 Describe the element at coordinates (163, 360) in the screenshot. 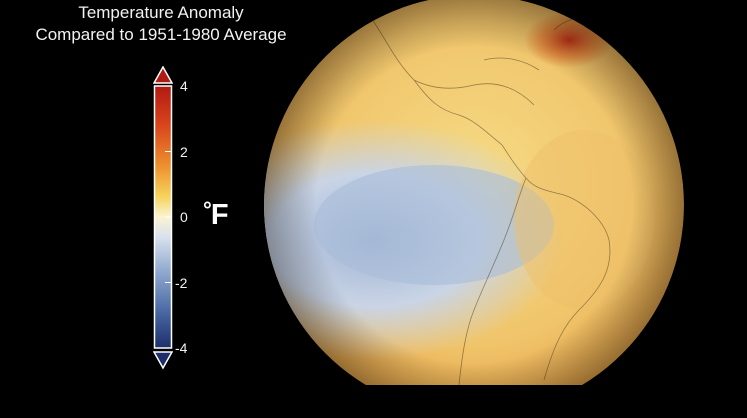

I see `colorbar-min-arrow` at that location.